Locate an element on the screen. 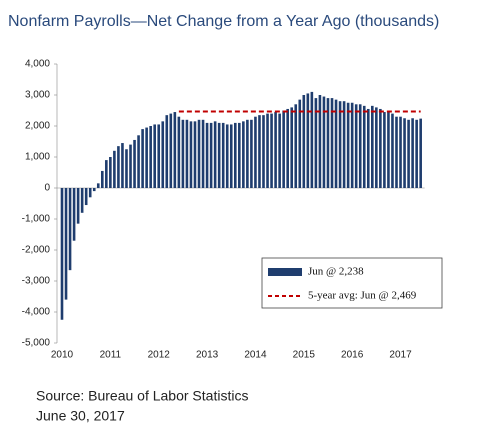 The width and height of the screenshot is (500, 443). x-tick-label: 2017 is located at coordinates (400, 355).